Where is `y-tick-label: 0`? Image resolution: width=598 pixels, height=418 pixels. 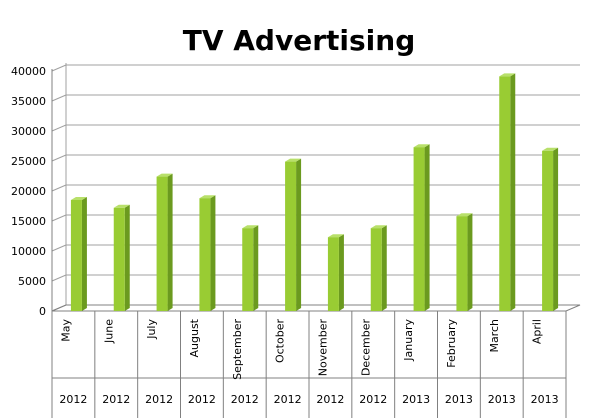
y-tick-label: 0 is located at coordinates (42, 311).